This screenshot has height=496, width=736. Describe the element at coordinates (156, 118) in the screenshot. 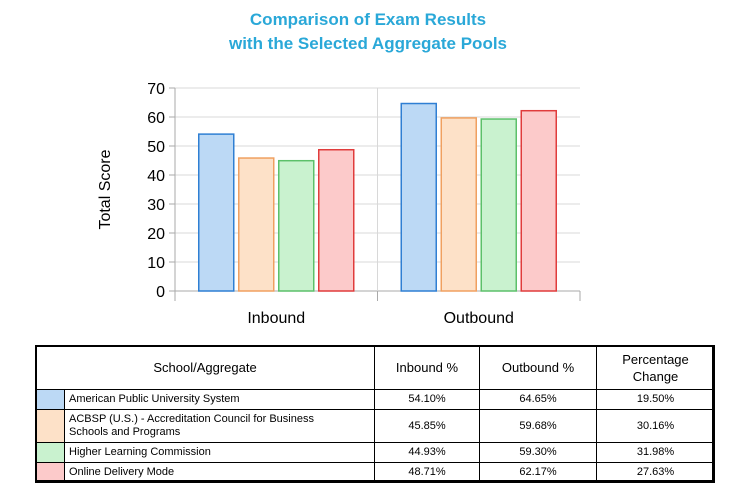

I see `y-tick-label: 60` at that location.